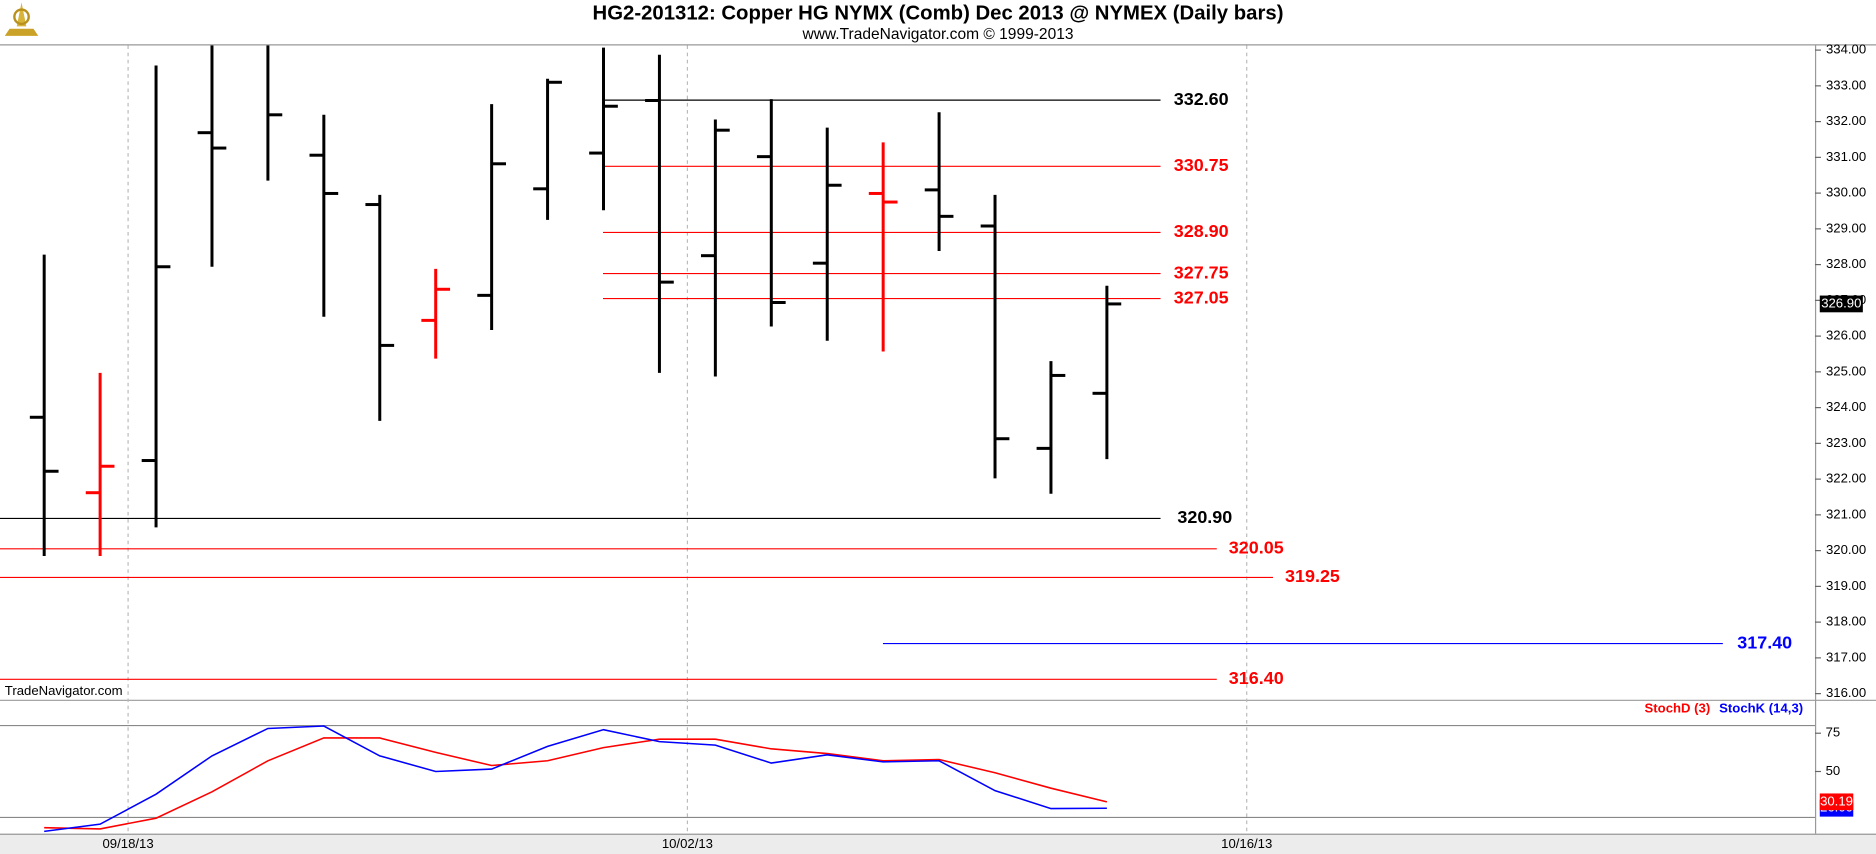 The height and width of the screenshot is (854, 1876). What do you see at coordinates (1246, 843) in the screenshot?
I see `x-tick-label: 10/16/13` at bounding box center [1246, 843].